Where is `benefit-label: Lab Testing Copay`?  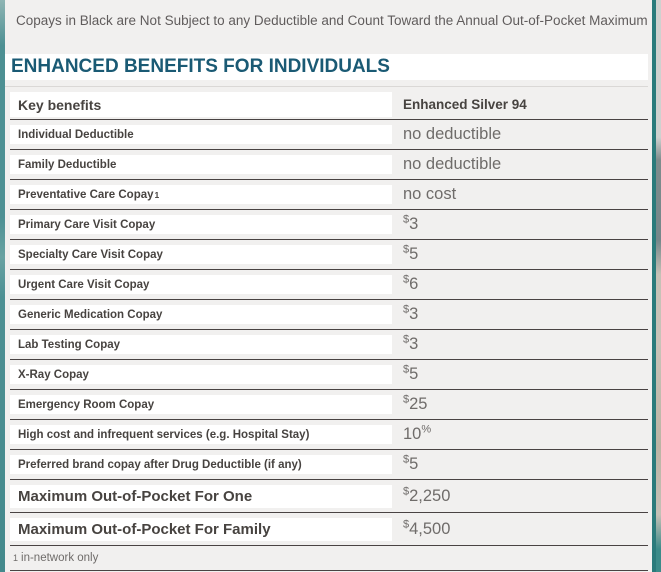
benefit-label: Lab Testing Copay is located at coordinates (69, 344).